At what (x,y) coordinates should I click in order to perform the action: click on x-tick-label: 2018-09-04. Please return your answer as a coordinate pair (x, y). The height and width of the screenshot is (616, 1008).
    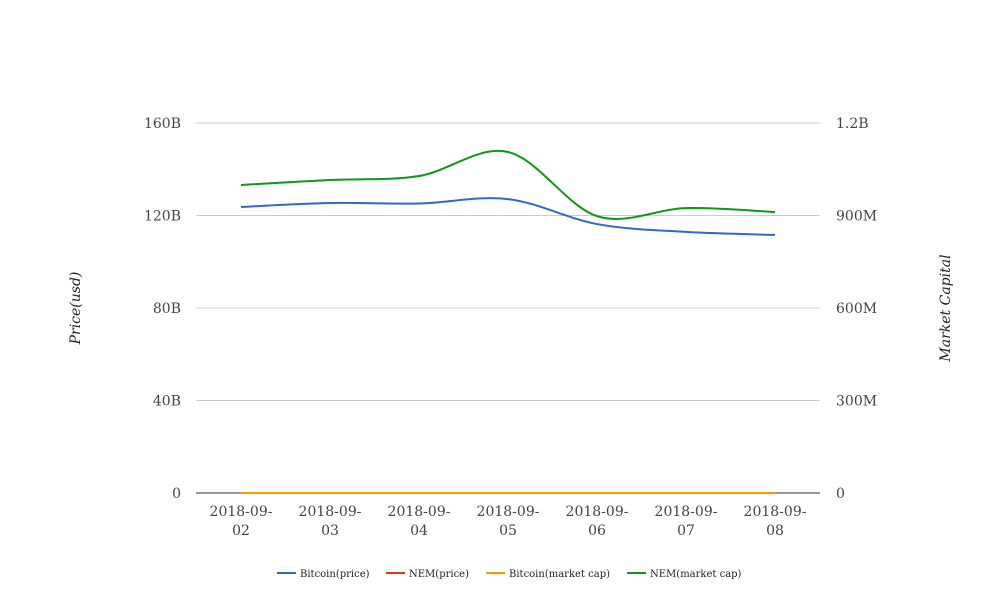
    Looking at the image, I should click on (419, 521).